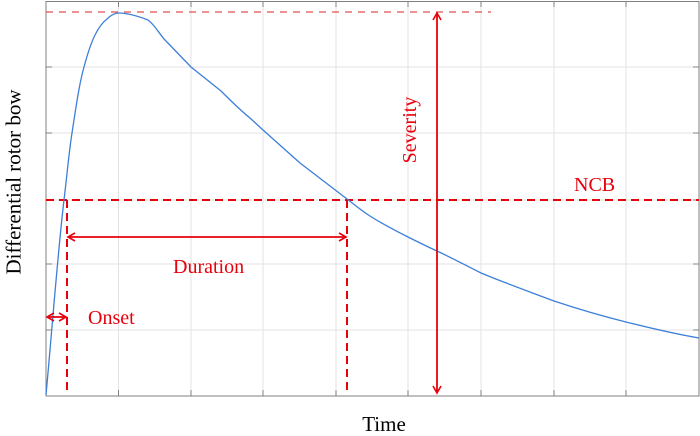  What do you see at coordinates (13, 182) in the screenshot?
I see `y-axis-label: Differential rotor bow` at bounding box center [13, 182].